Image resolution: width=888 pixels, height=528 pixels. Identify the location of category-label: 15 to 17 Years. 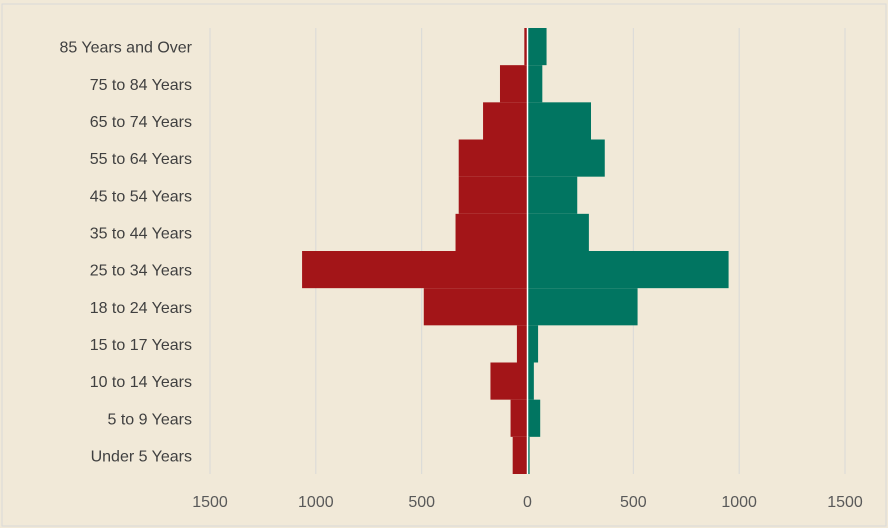
(141, 345).